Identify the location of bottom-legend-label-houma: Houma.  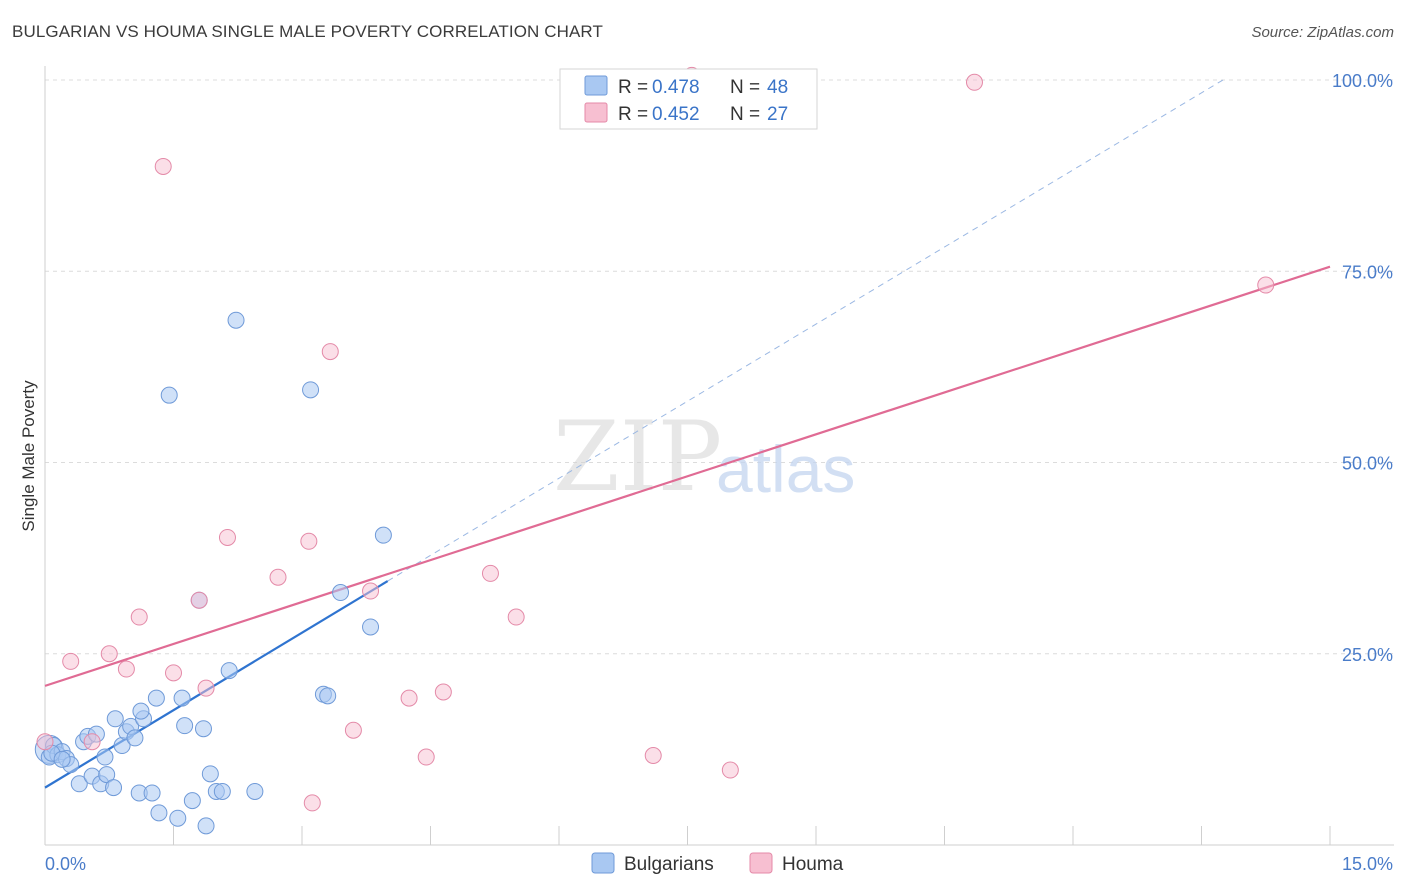
(813, 864).